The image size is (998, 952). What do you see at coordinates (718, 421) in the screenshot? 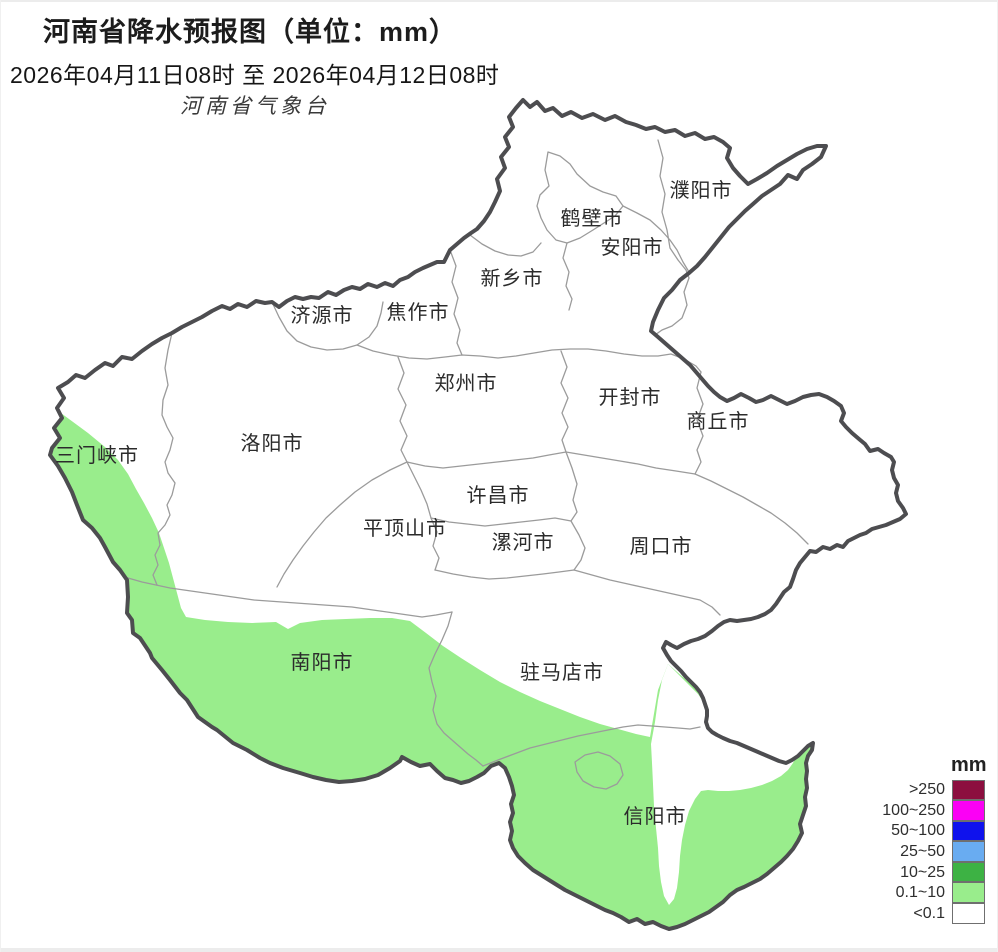
I see `city-label: 商丘市` at bounding box center [718, 421].